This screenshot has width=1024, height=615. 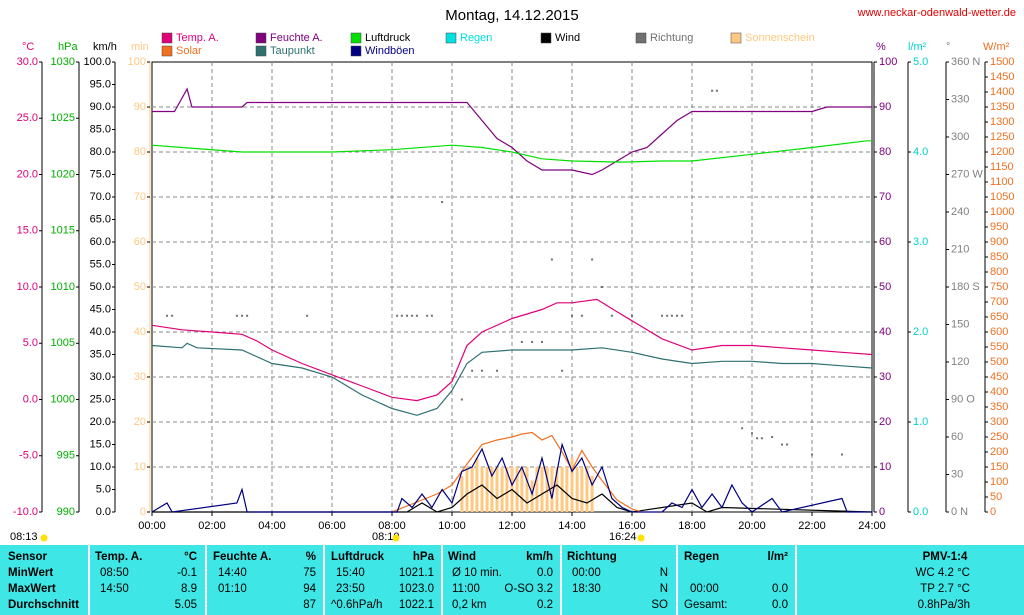 What do you see at coordinates (100, 264) in the screenshot?
I see `y-tick-label: 55.0` at bounding box center [100, 264].